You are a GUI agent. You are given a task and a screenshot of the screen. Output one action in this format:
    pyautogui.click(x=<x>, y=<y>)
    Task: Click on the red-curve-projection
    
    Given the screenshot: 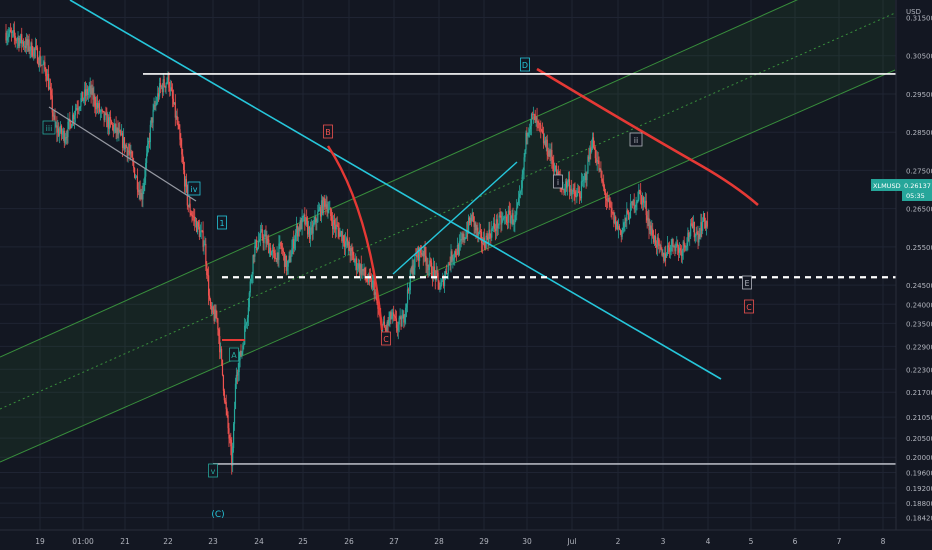 What is the action you would take?
    pyautogui.click(x=647, y=136)
    